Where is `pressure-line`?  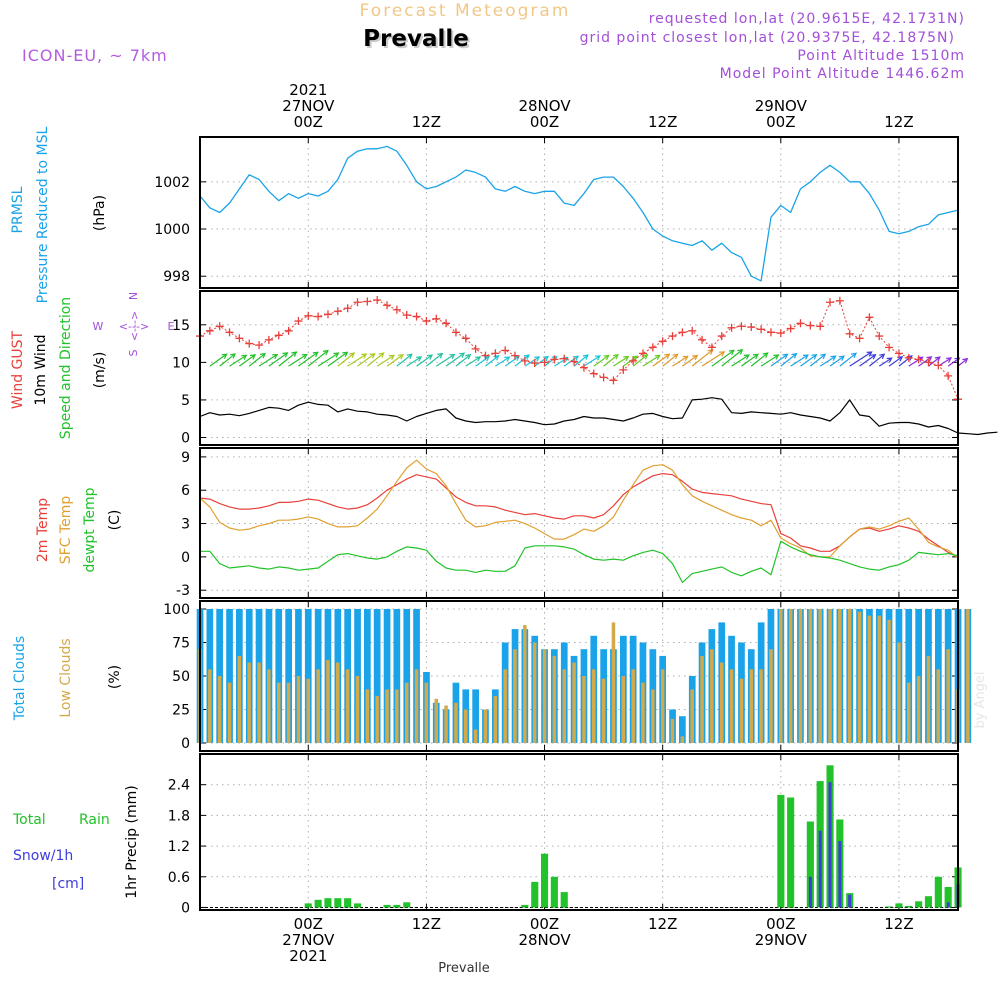 pressure-line is located at coordinates (579, 213).